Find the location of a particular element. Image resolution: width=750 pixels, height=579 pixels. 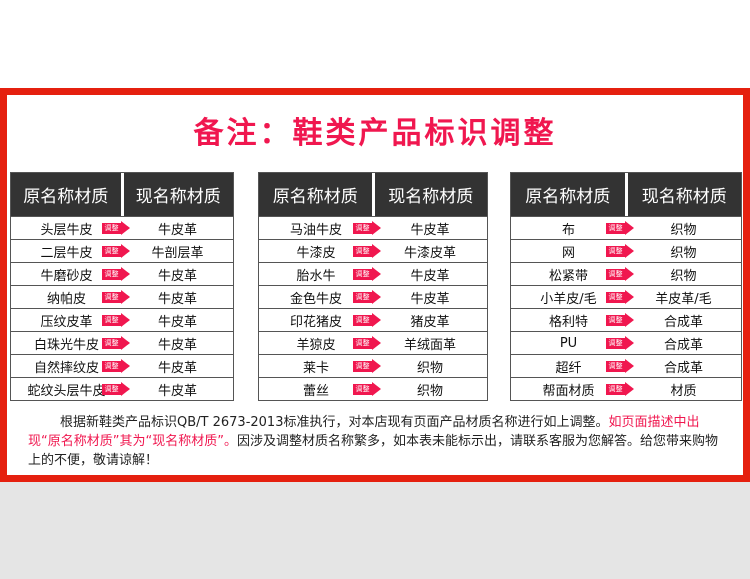

current-material: 牛剖层革 is located at coordinates (177, 253).